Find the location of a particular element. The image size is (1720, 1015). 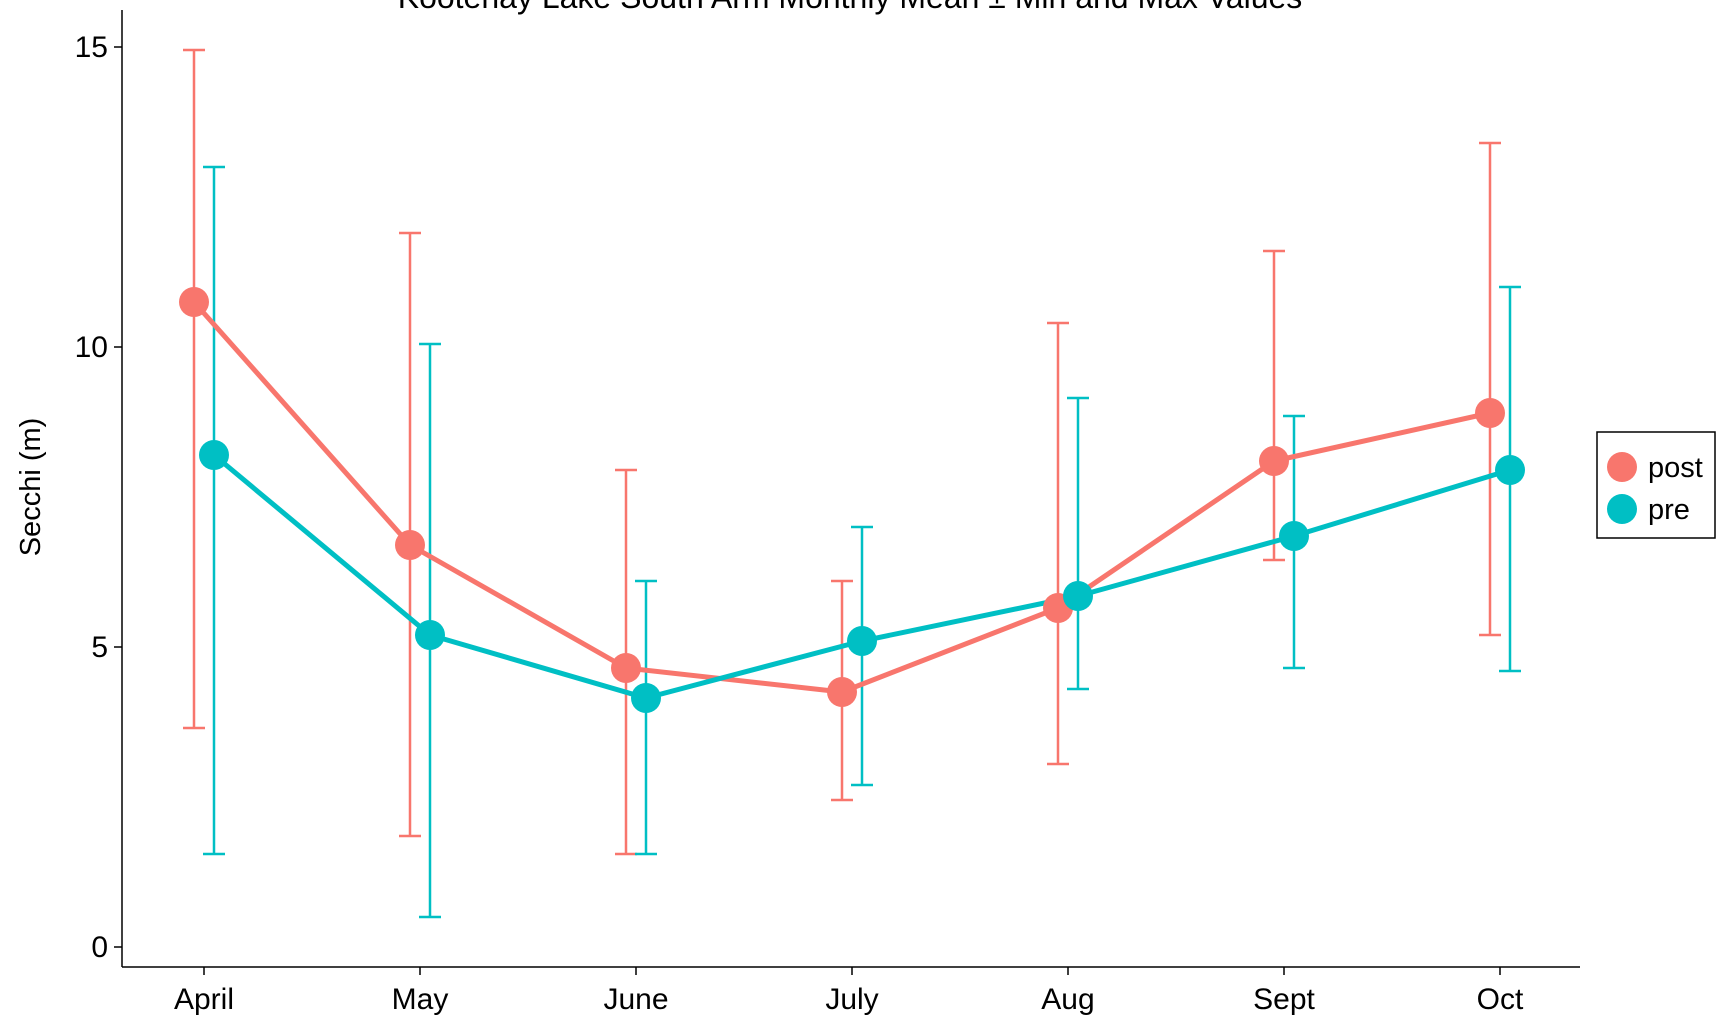

y-tick-label: 0 is located at coordinates (99, 947).